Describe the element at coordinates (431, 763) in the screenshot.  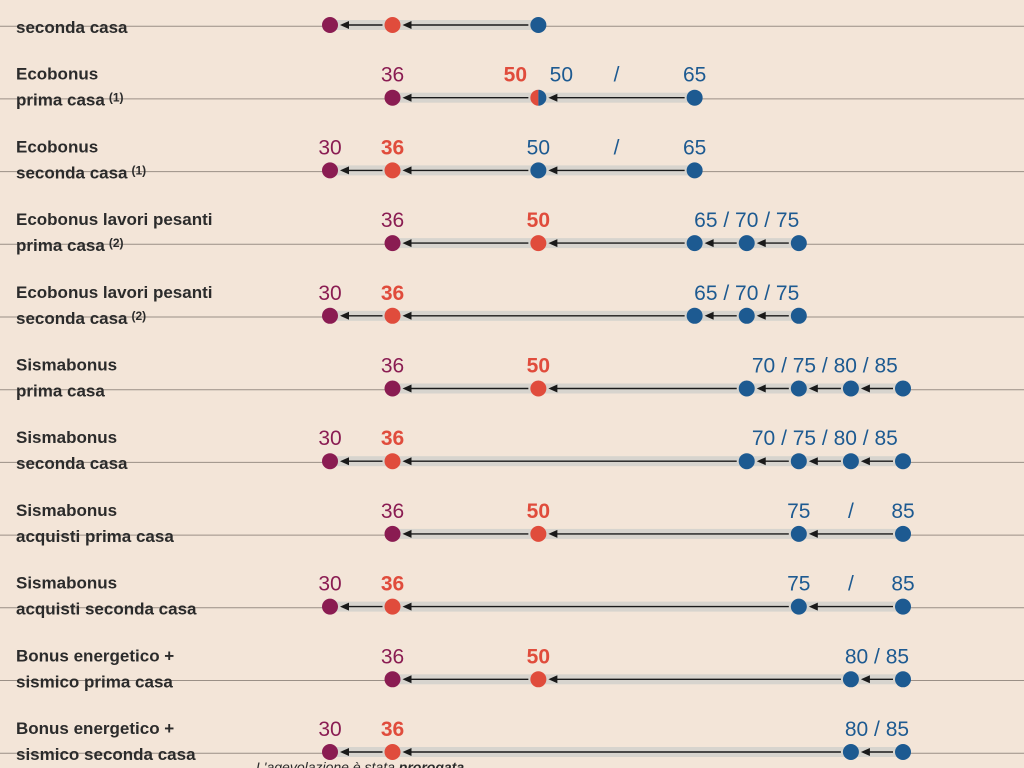
I see `footer-bold: prorogata` at that location.